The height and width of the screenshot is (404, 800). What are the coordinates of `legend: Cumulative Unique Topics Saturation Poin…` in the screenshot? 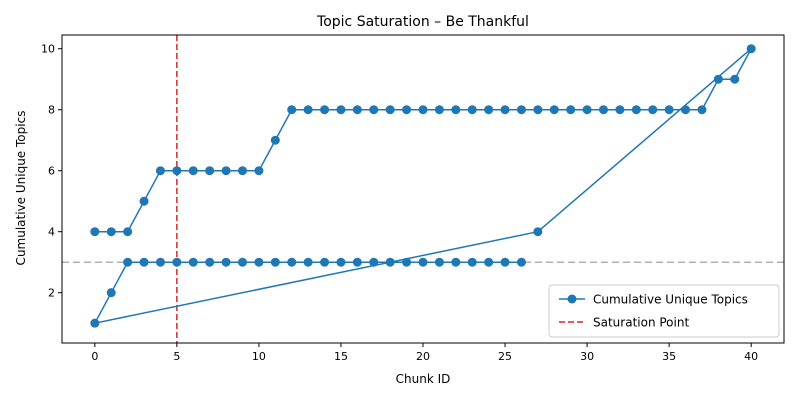 It's located at (664, 311).